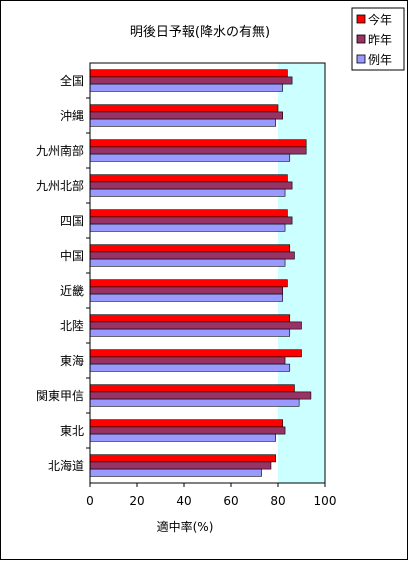  I want to click on legend-swatch-昨年, so click(361, 39).